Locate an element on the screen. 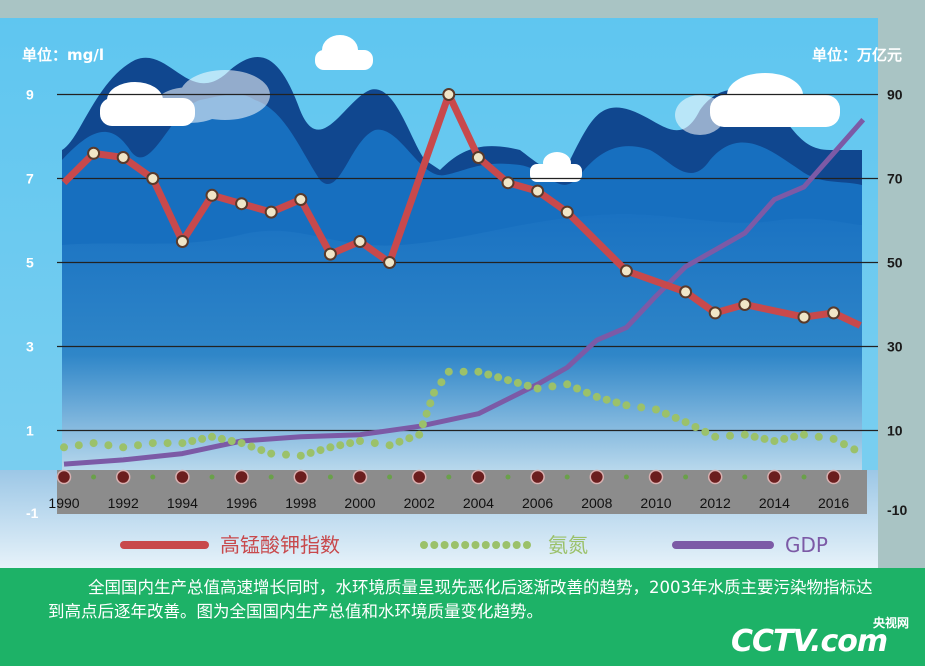  y-left-tick-label: 9 is located at coordinates (30, 95).